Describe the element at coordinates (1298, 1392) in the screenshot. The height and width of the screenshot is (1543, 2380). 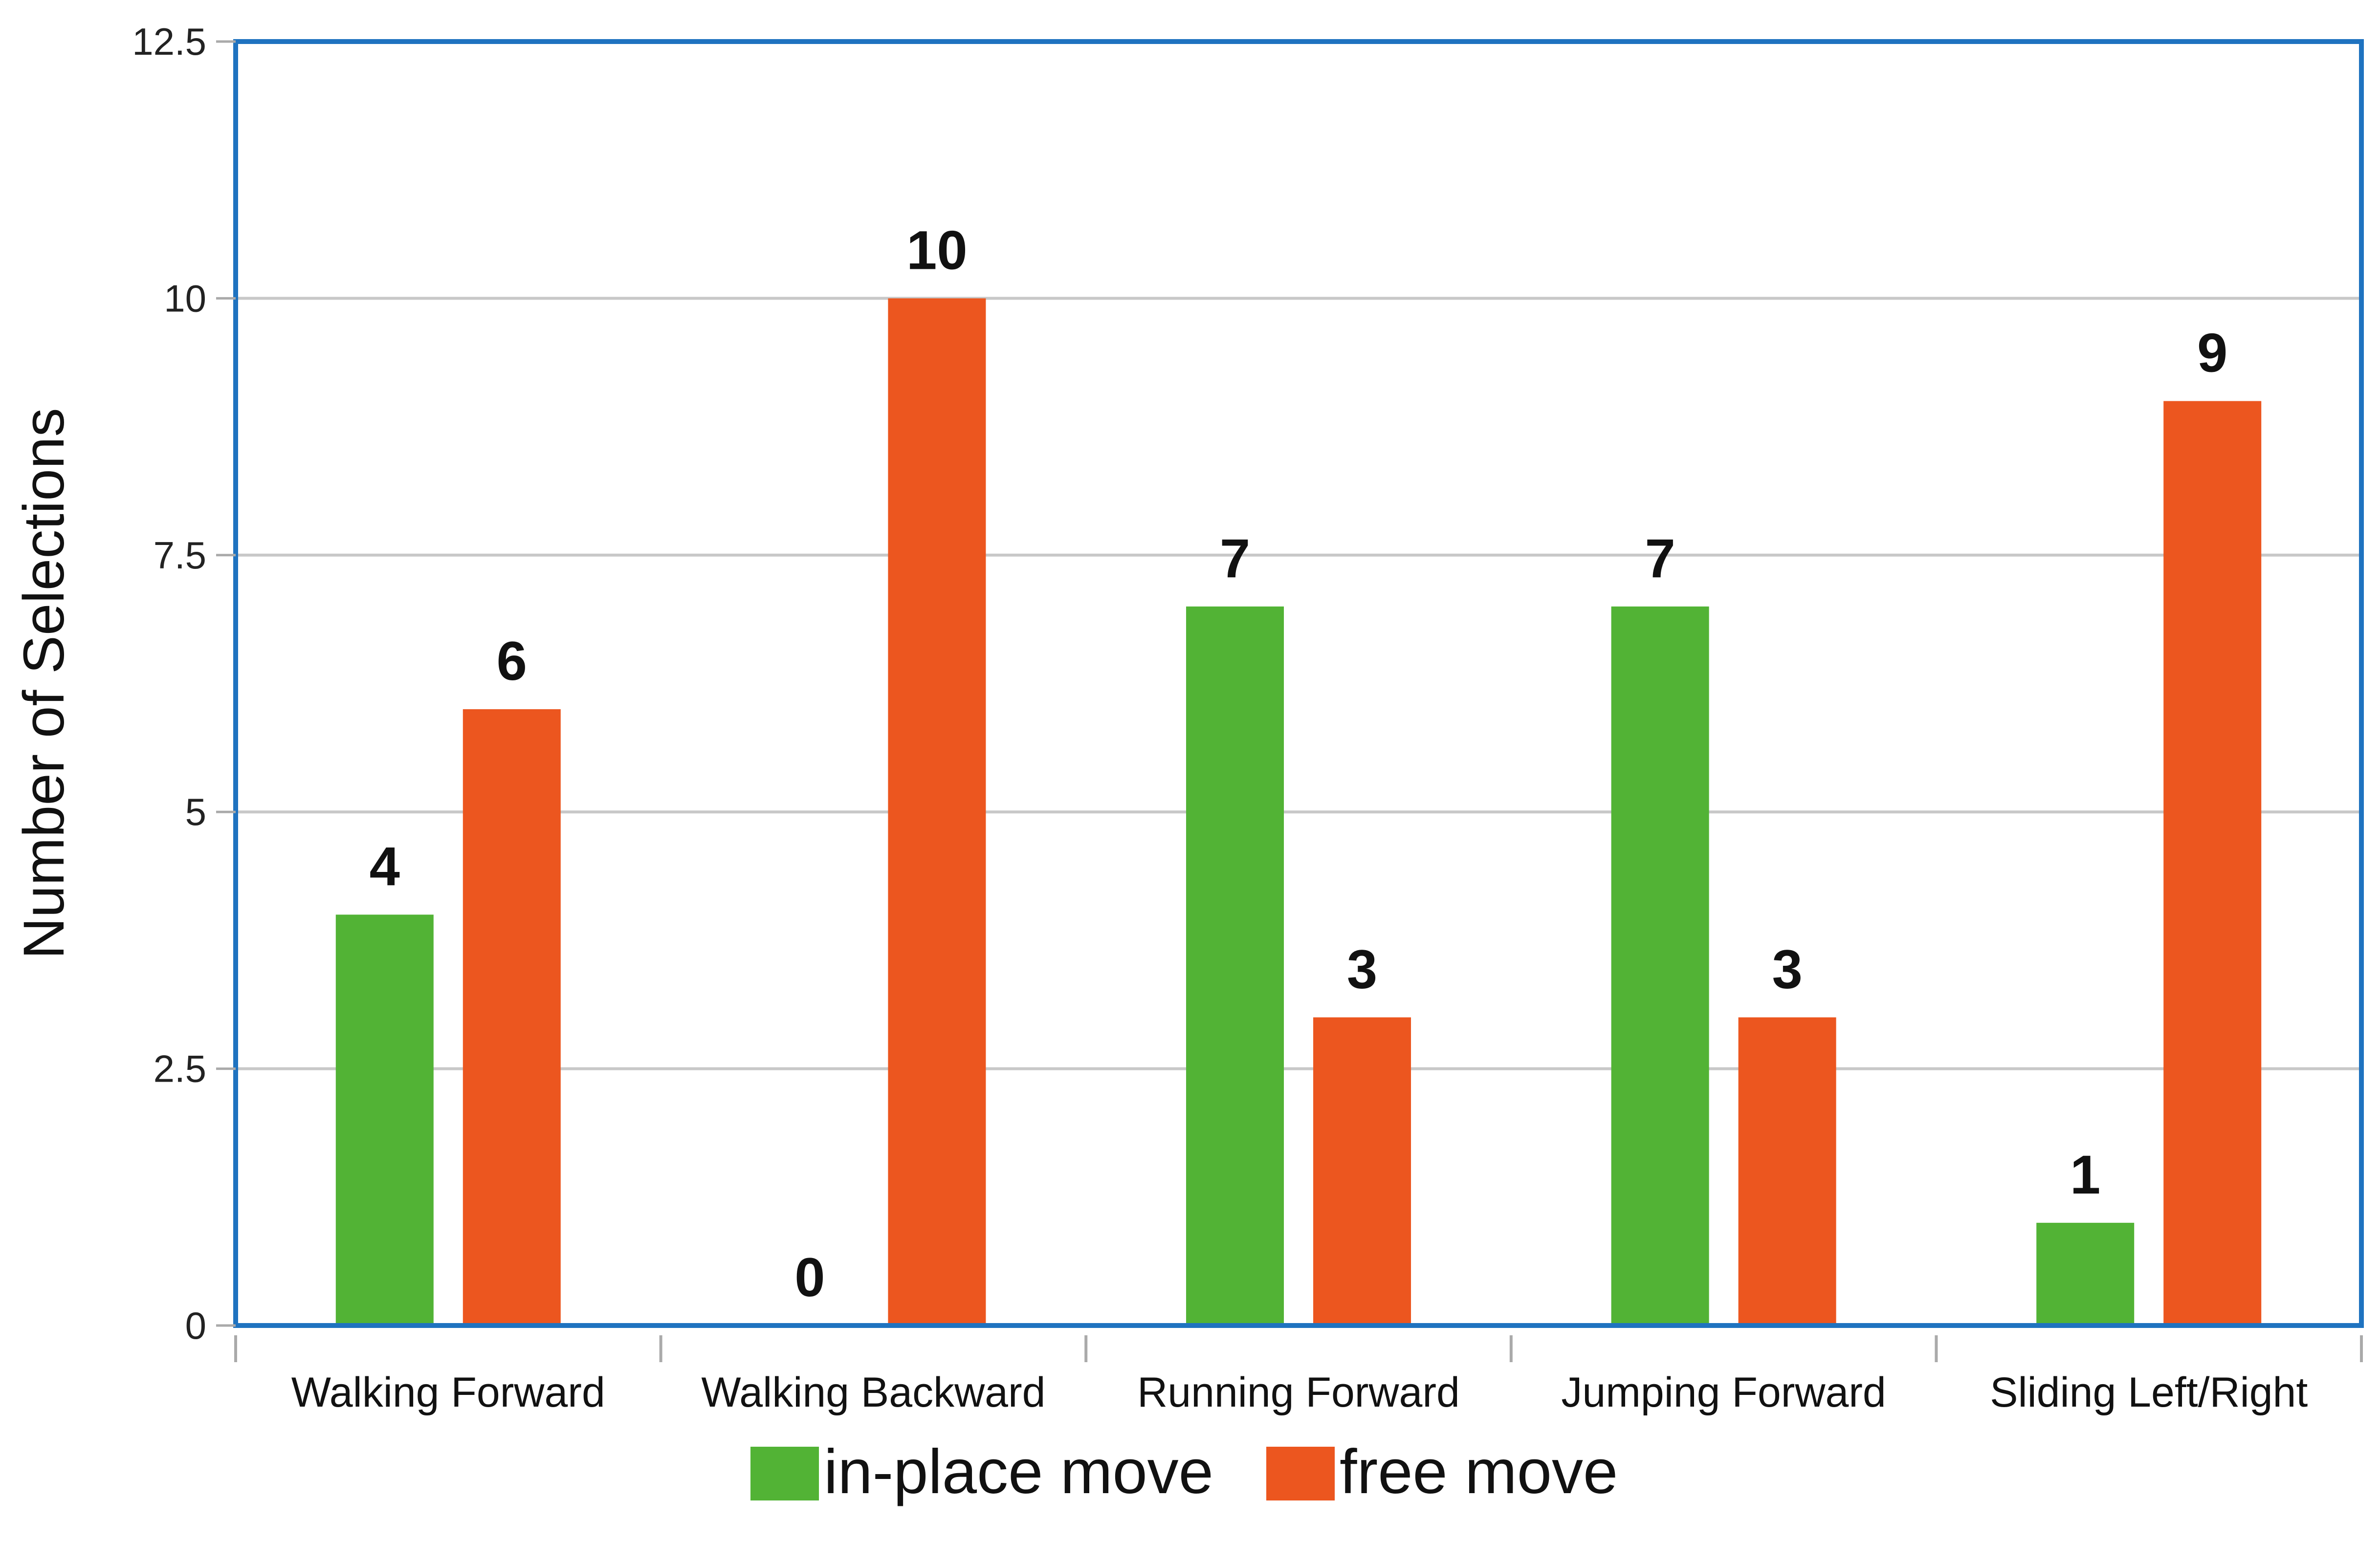
I see `x-category-label: Running Forward` at that location.